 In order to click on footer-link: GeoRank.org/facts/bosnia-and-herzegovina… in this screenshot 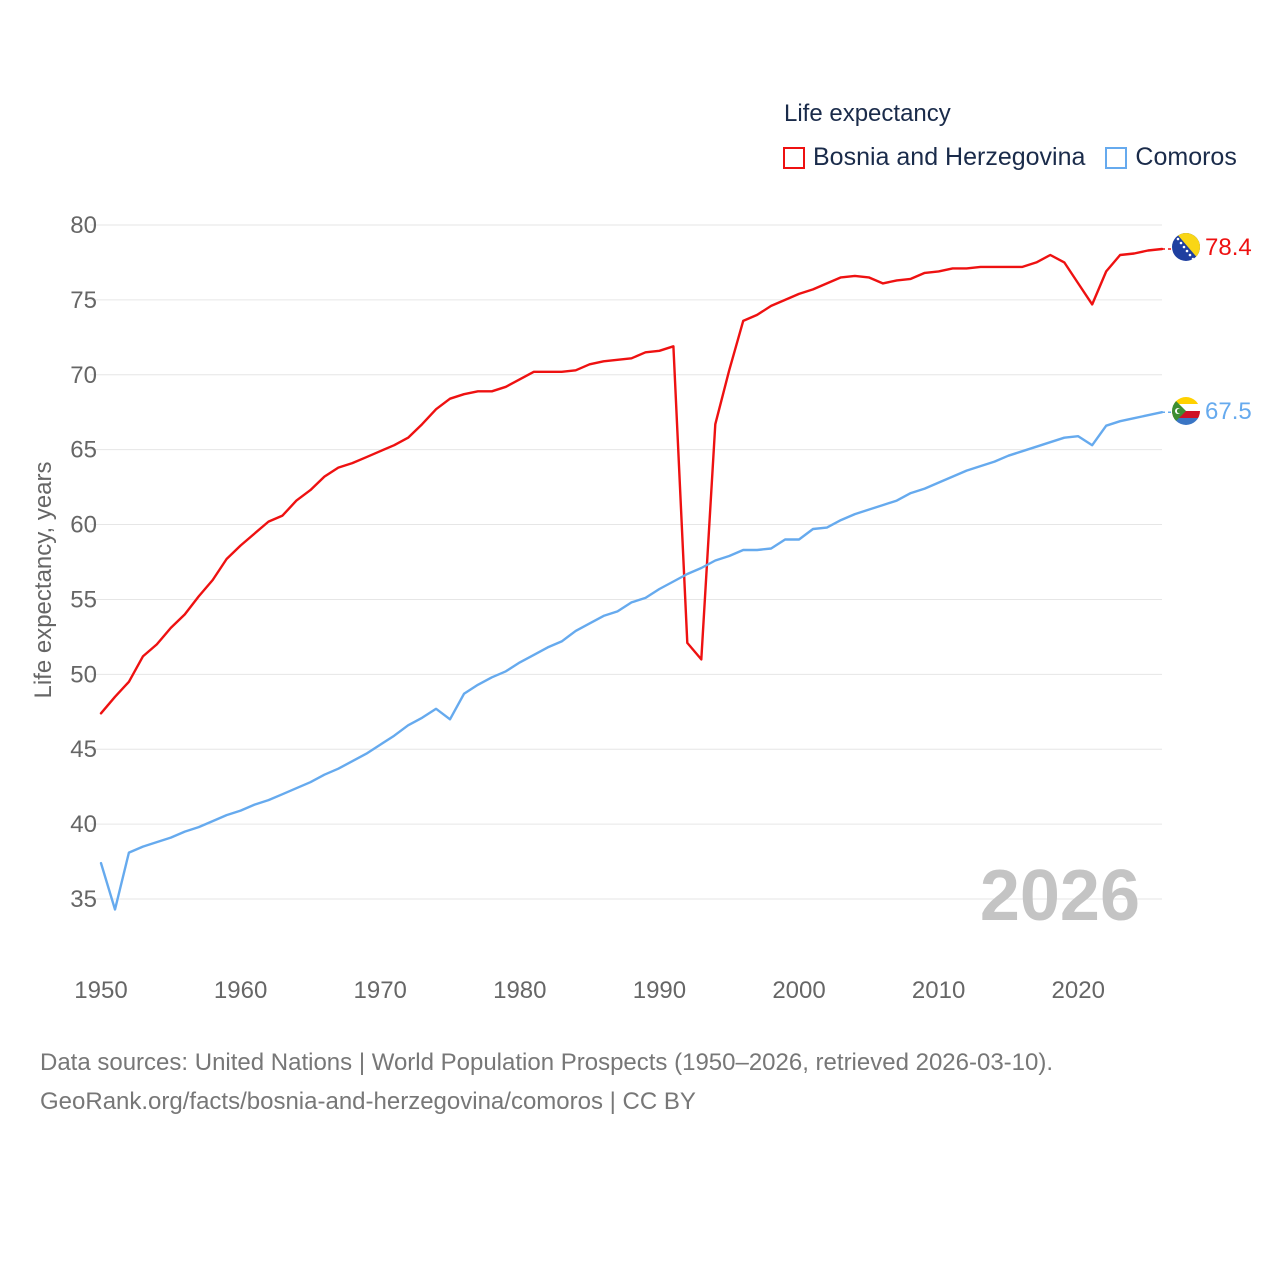, I will do `click(368, 1101)`.